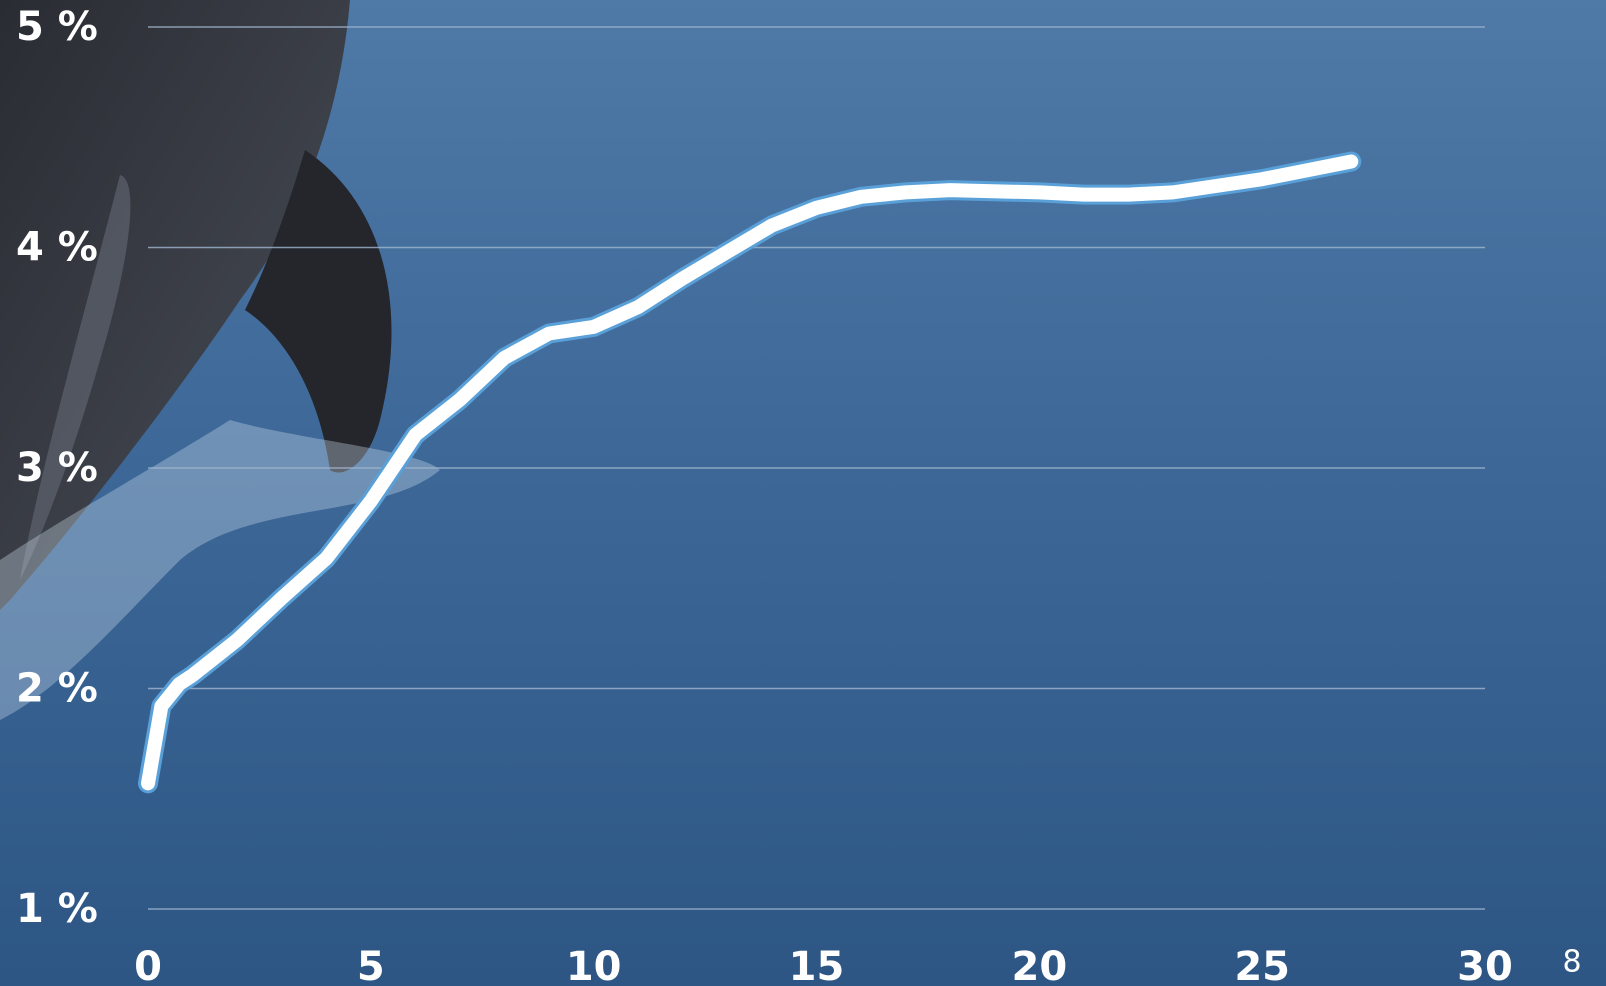 Image resolution: width=1606 pixels, height=986 pixels. Describe the element at coordinates (57, 27) in the screenshot. I see `y-tick-label: 5 %` at that location.